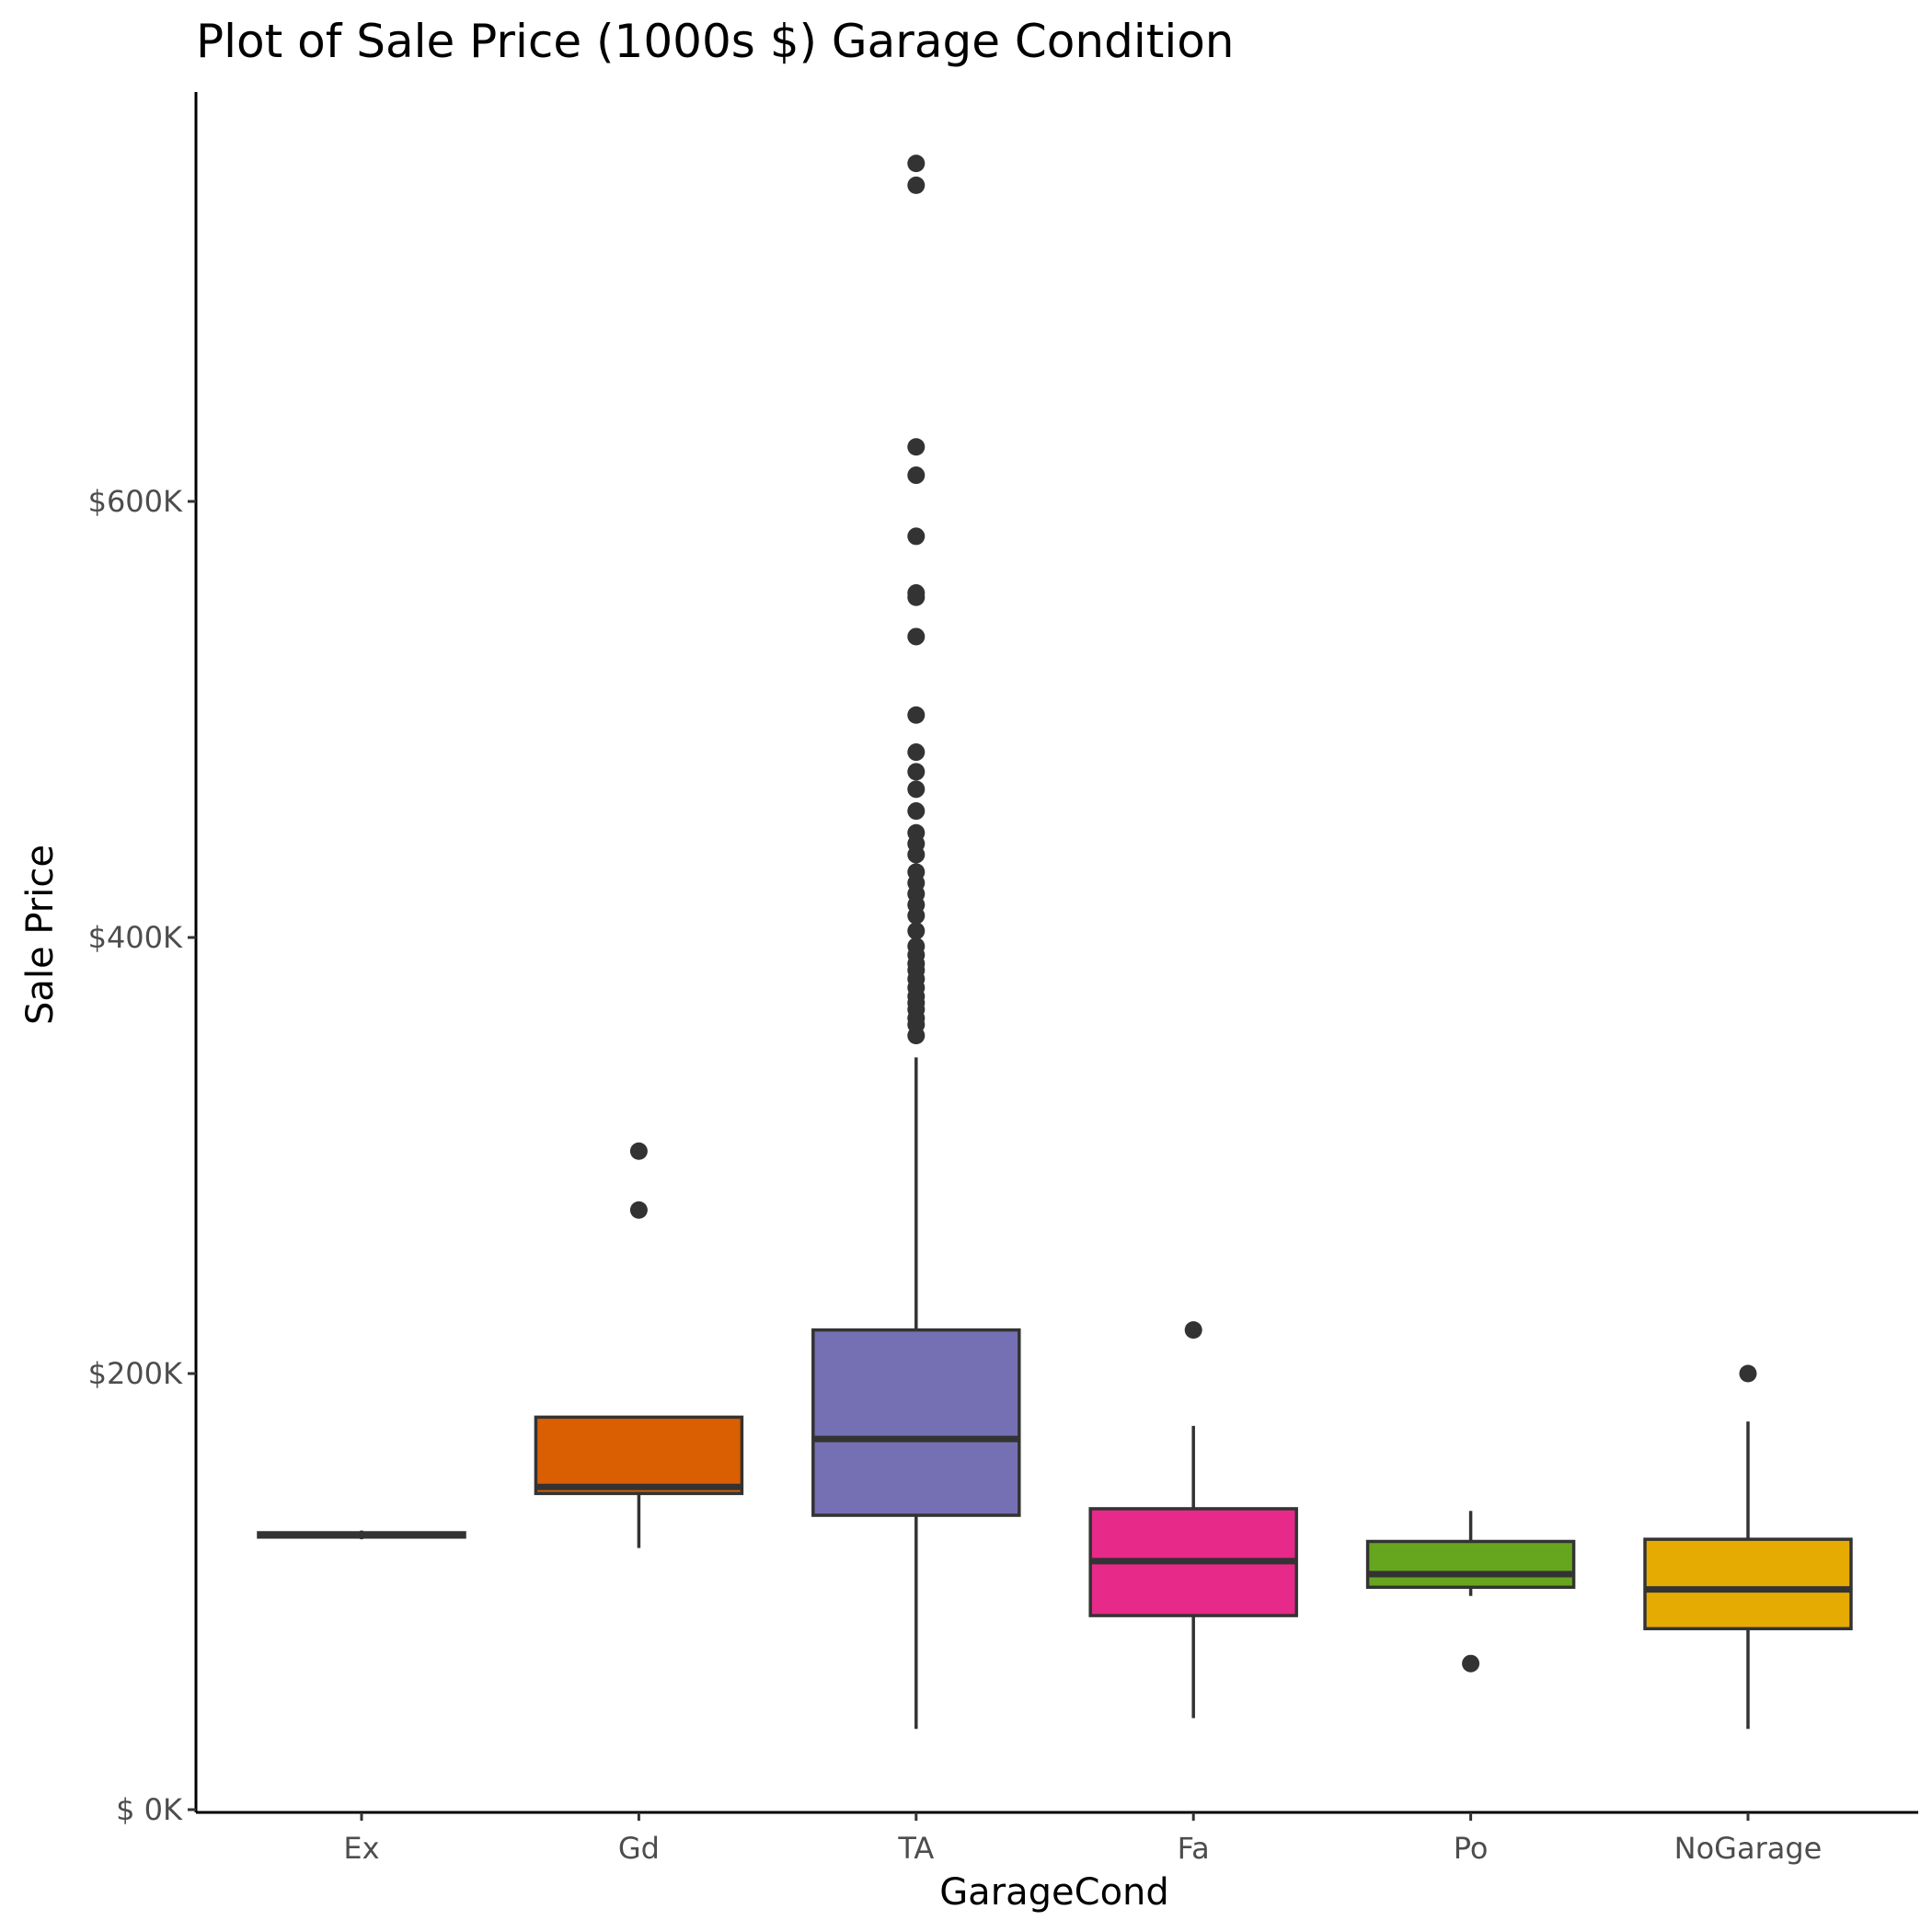 Image resolution: width=1932 pixels, height=1932 pixels. What do you see at coordinates (639, 1345) in the screenshot?
I see `box-gd` at bounding box center [639, 1345].